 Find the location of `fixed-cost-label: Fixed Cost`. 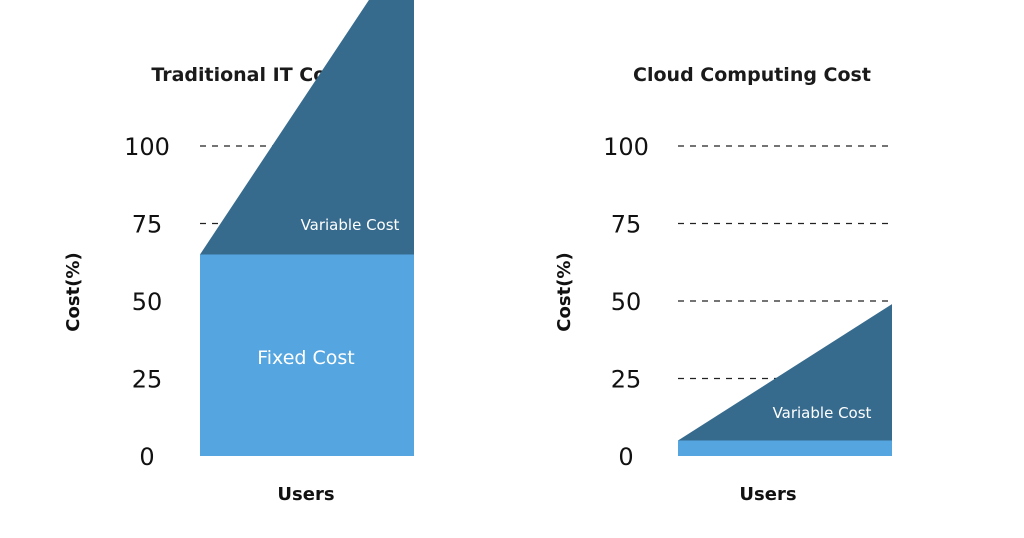

fixed-cost-label: Fixed Cost is located at coordinates (306, 358).